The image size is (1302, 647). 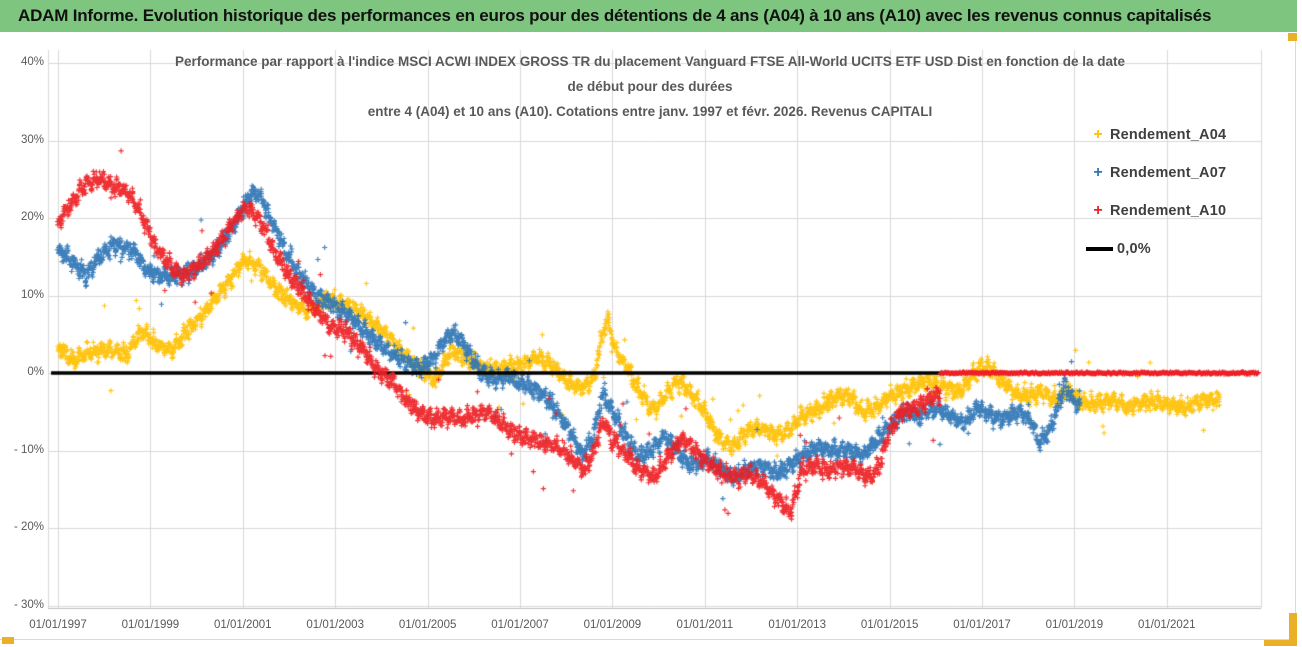 I want to click on sheet-column-divider, so click(x=1295, y=336).